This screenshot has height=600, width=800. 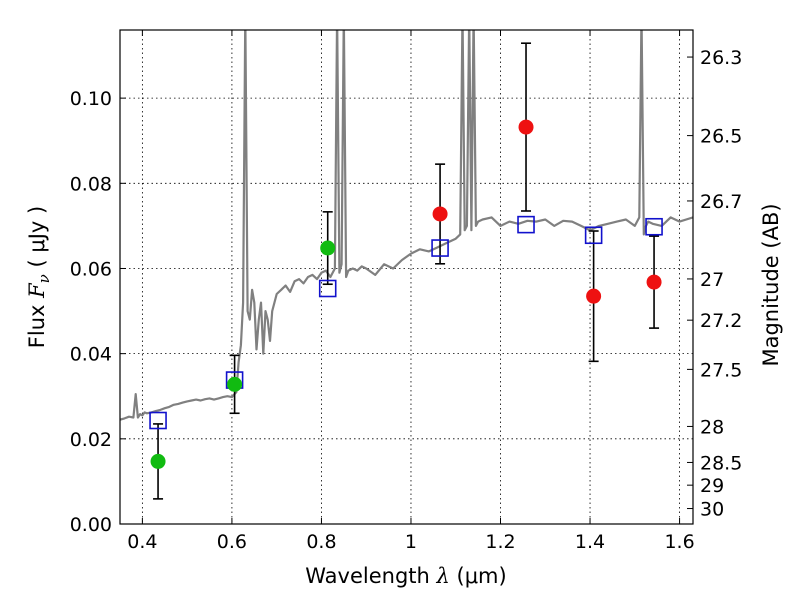 I want to click on y2-tick-label: 26.5, so click(x=721, y=137).